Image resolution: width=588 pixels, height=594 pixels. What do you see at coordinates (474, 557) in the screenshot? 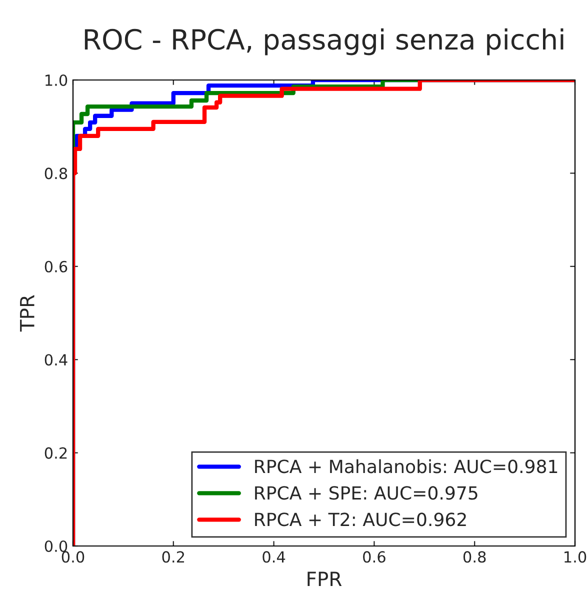
I see `x-tick-label: 0.8` at bounding box center [474, 557].